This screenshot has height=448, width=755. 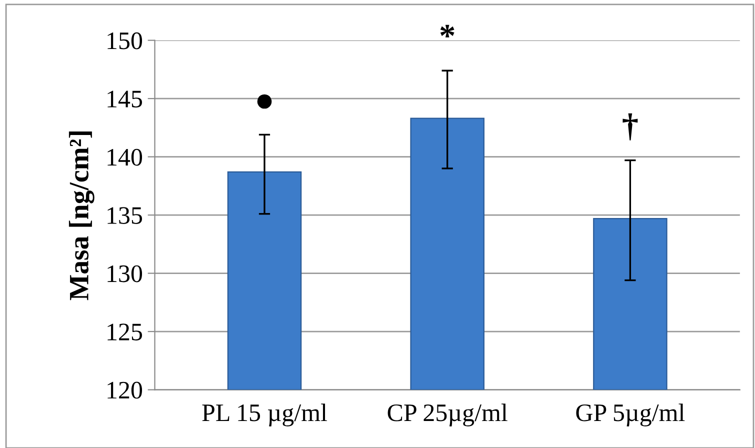 I want to click on y-tick-label: 150, so click(x=125, y=41).